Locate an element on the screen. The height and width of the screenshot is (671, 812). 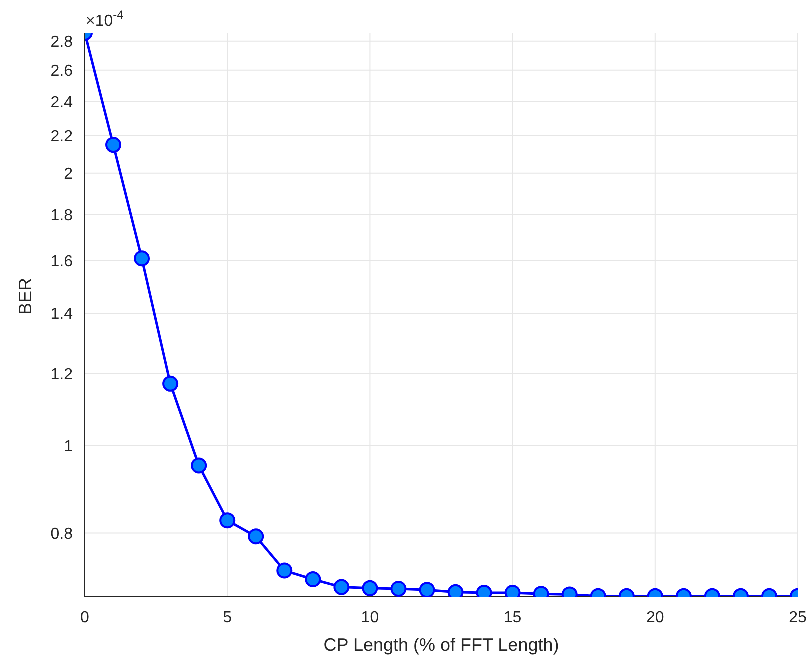
y-tick-label: 2.4 is located at coordinates (62, 103).